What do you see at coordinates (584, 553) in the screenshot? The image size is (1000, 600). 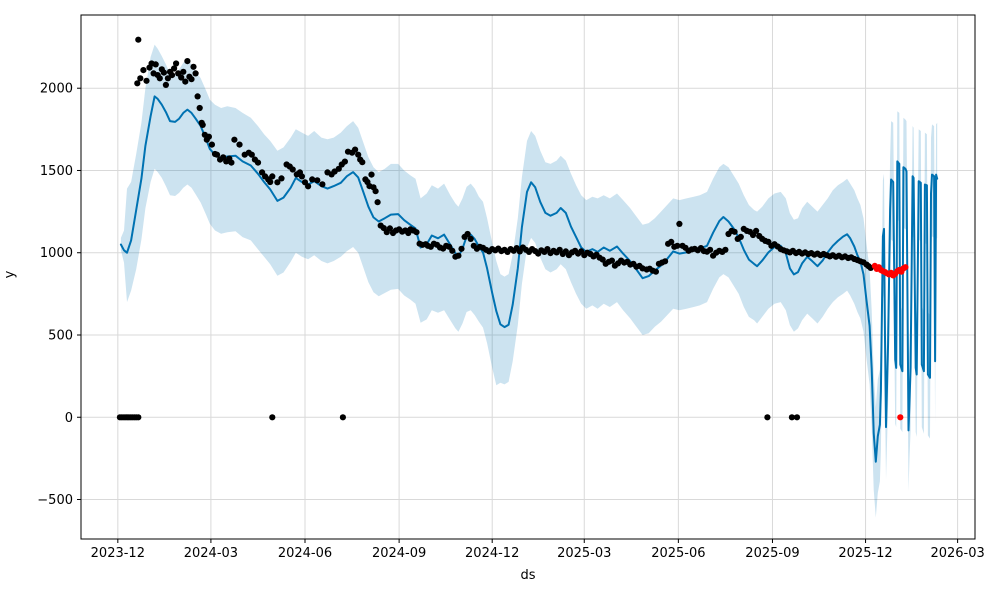 I see `x-tick-label: 2025-03` at bounding box center [584, 553].